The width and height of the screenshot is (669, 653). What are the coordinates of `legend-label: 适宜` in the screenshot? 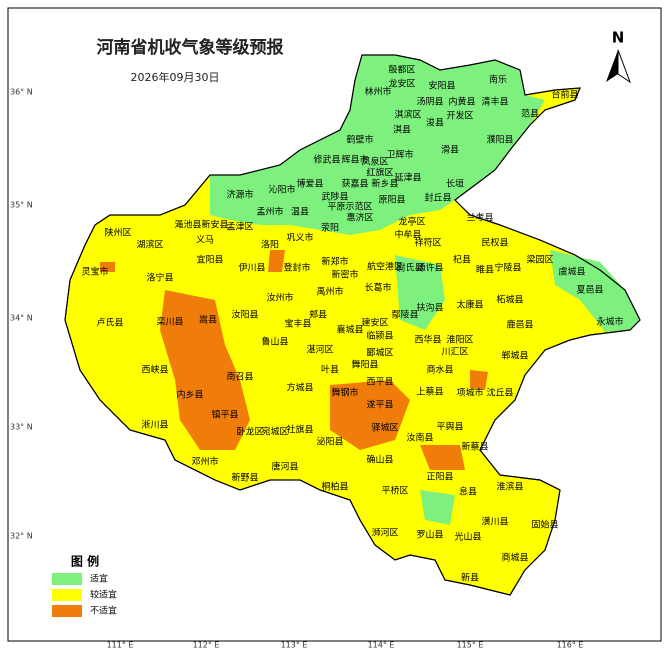 It's located at (99, 579).